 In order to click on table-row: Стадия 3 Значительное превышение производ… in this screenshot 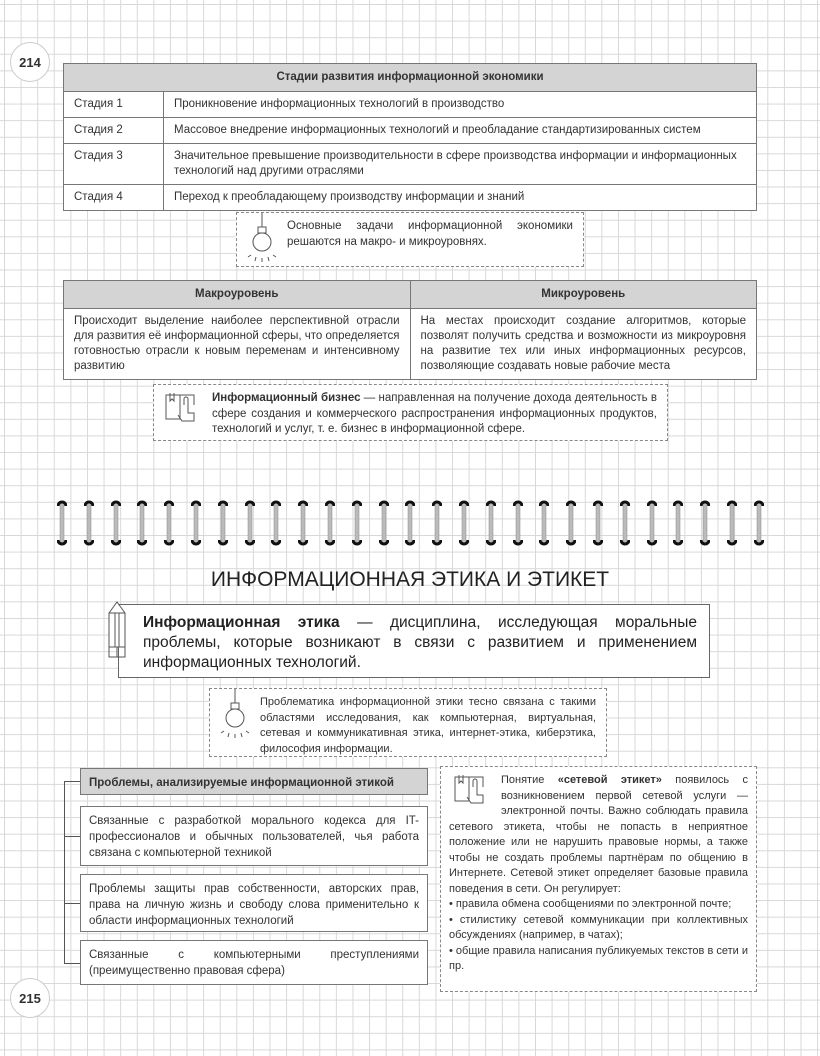, I will do `click(410, 164)`.